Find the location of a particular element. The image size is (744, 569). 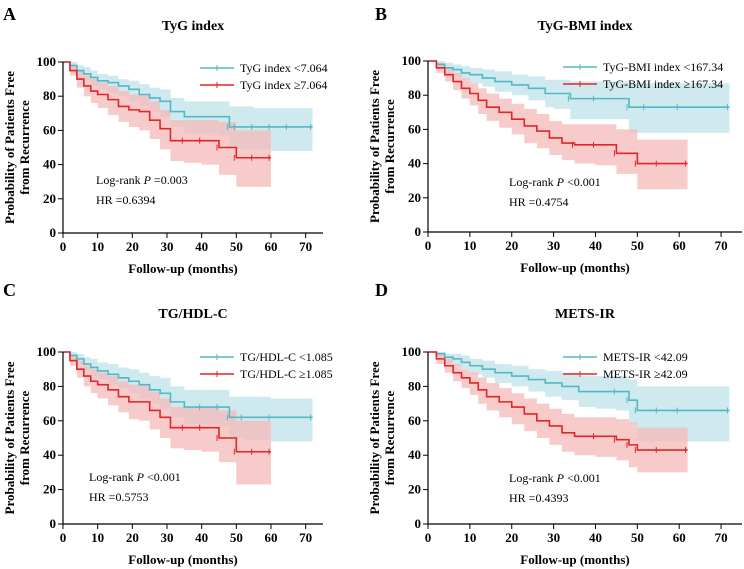

logrank-value: =0.003 is located at coordinates (169, 180).